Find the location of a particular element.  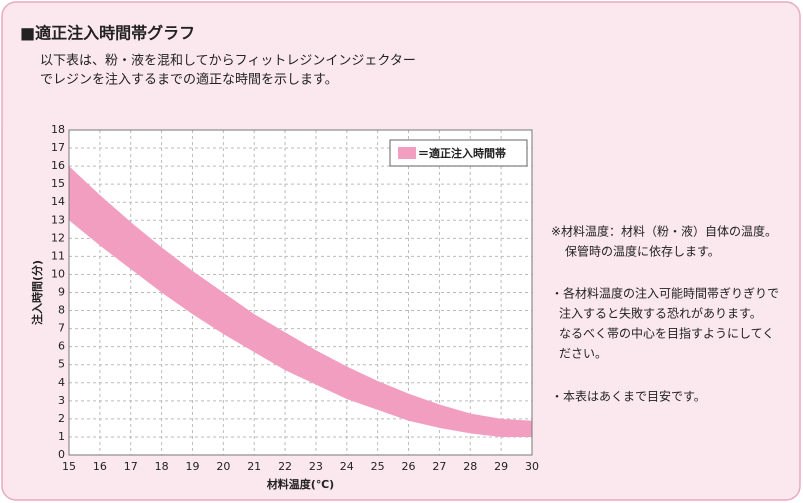

x-tick-label: 22 is located at coordinates (285, 466).